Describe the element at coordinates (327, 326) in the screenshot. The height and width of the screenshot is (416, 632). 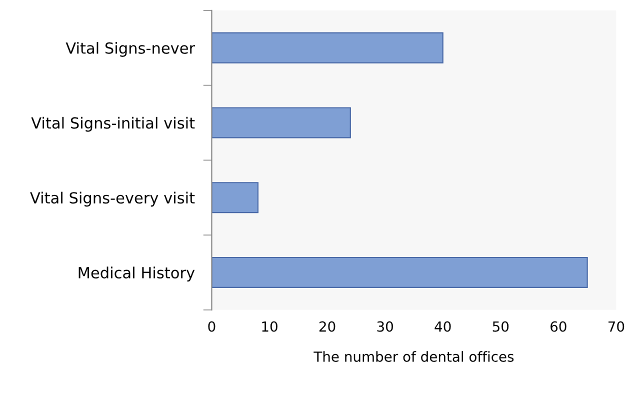
I see `x-tick-label: 20` at that location.